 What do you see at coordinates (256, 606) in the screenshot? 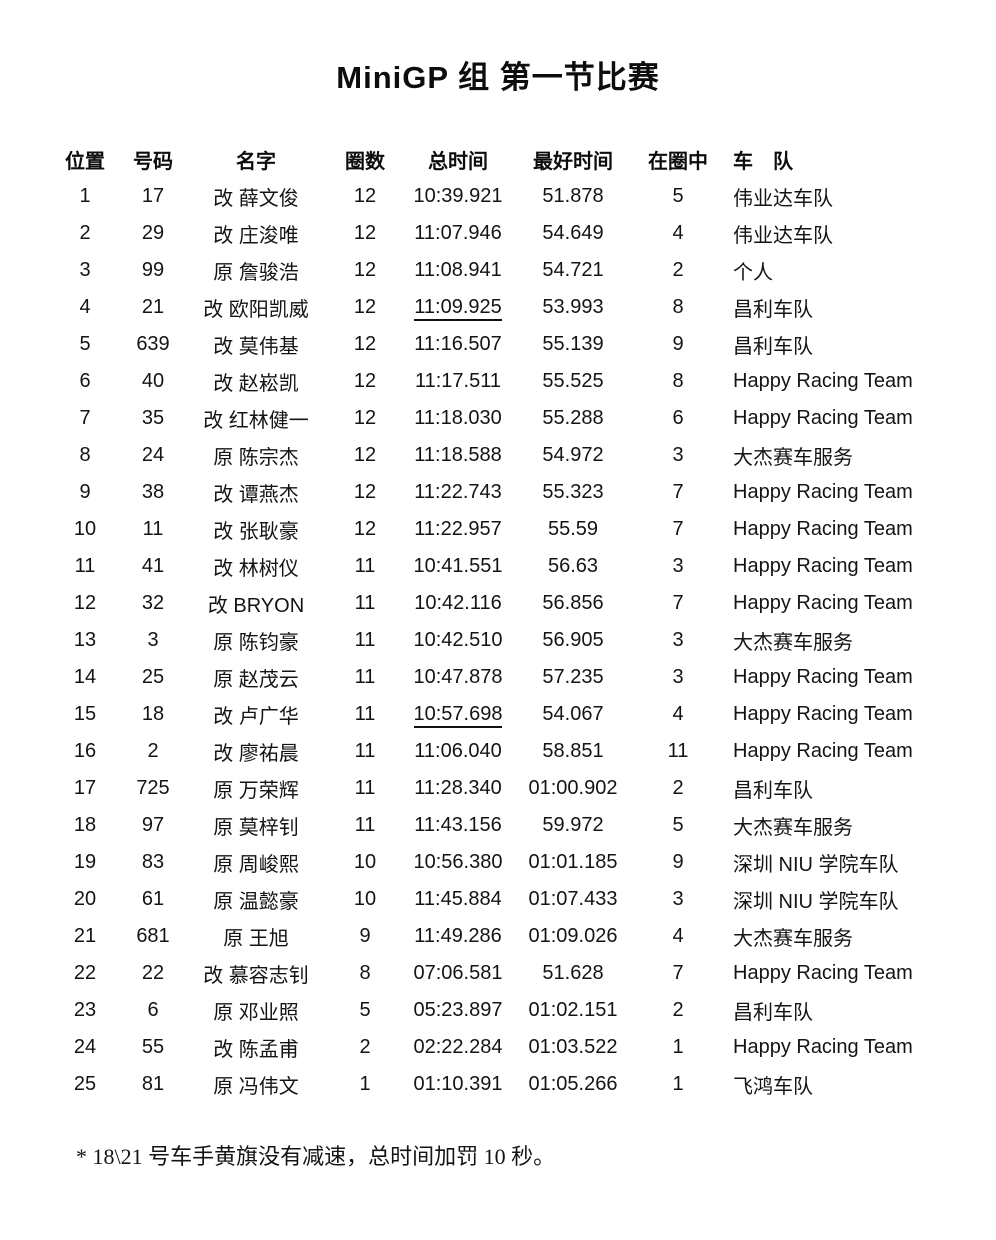
I see `cell-rider: 改 BRYON` at bounding box center [256, 606].